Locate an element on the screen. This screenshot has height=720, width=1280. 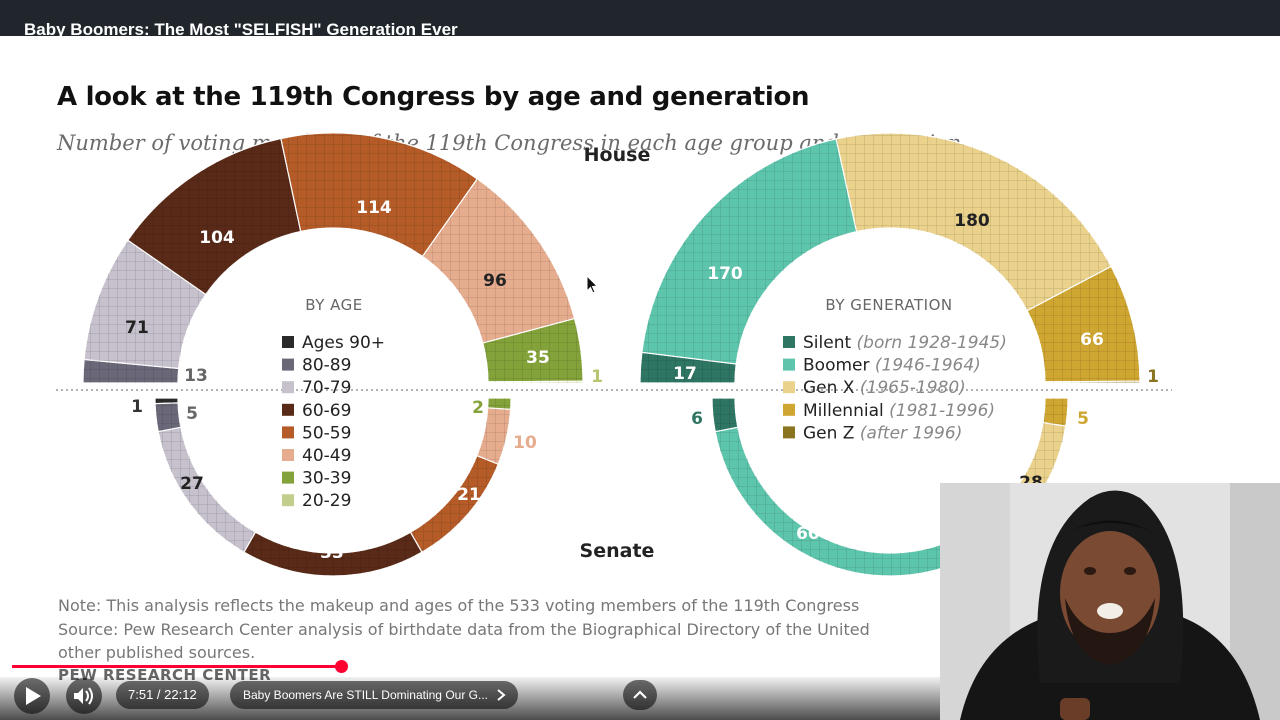
duration: 22:12 is located at coordinates (180, 694).